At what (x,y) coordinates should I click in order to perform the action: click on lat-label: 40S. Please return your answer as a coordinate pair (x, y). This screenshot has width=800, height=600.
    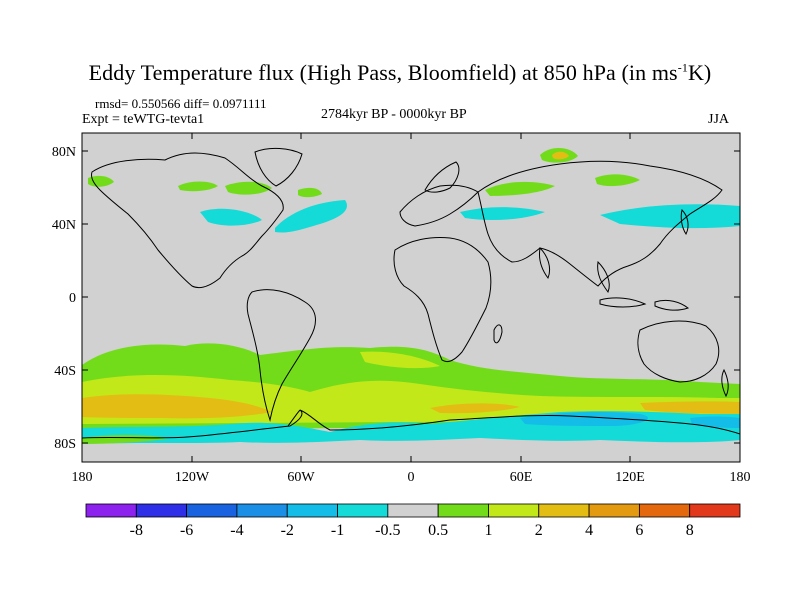
    Looking at the image, I should click on (65, 371).